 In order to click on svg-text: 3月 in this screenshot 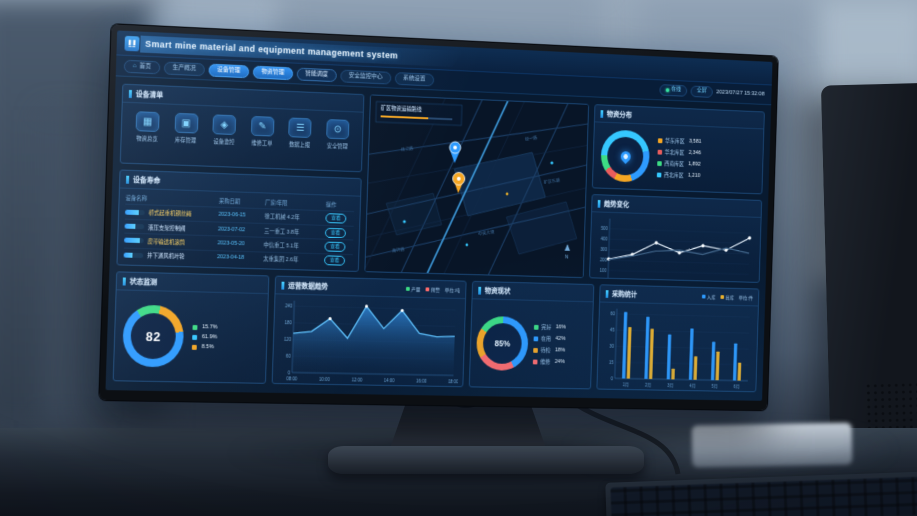, I will do `click(670, 386)`.